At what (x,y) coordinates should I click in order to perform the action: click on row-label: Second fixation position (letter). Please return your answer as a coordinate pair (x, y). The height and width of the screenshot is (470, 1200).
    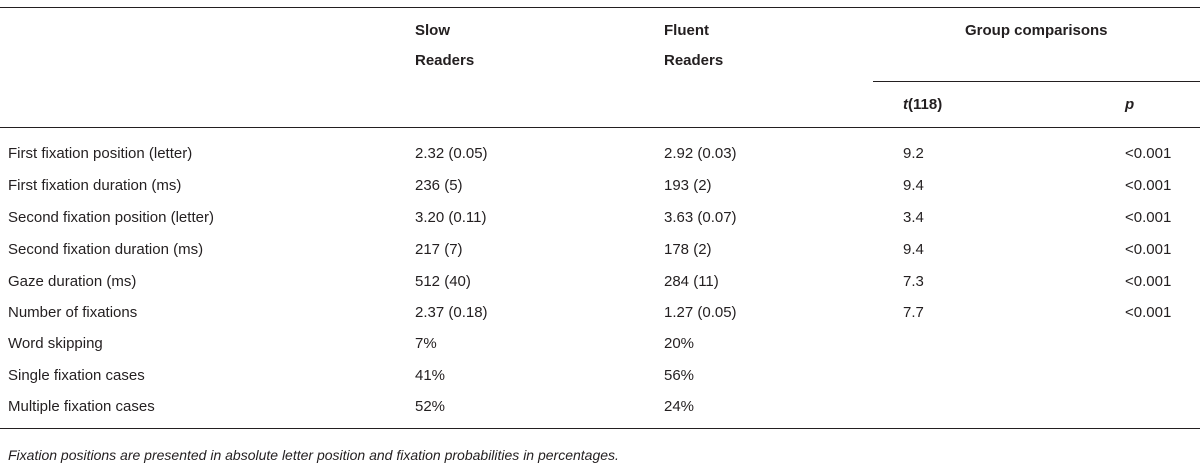
    Looking at the image, I should click on (111, 217).